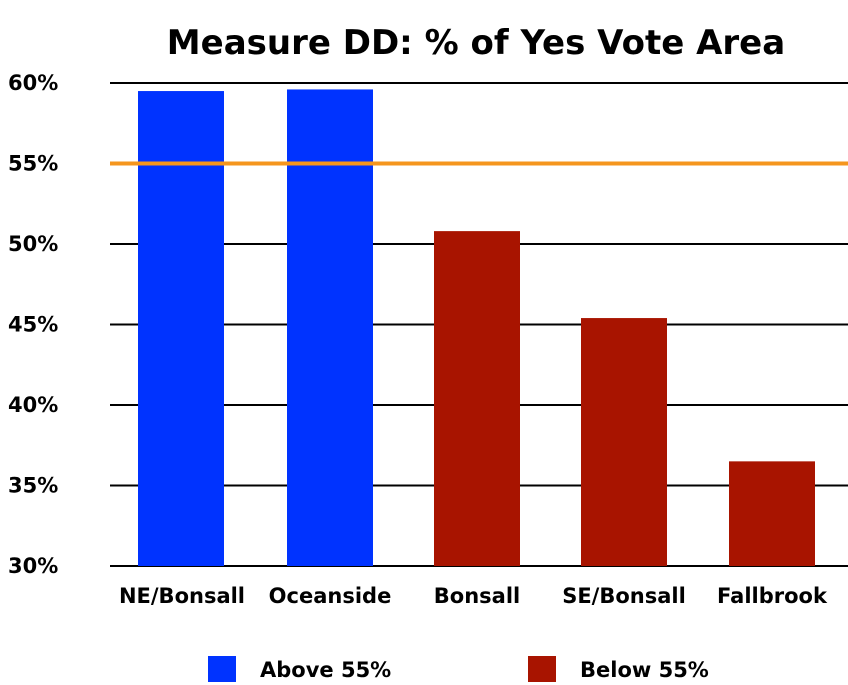 This screenshot has width=848, height=685. Describe the element at coordinates (330, 596) in the screenshot. I see `x-category-label: Oceanside` at that location.